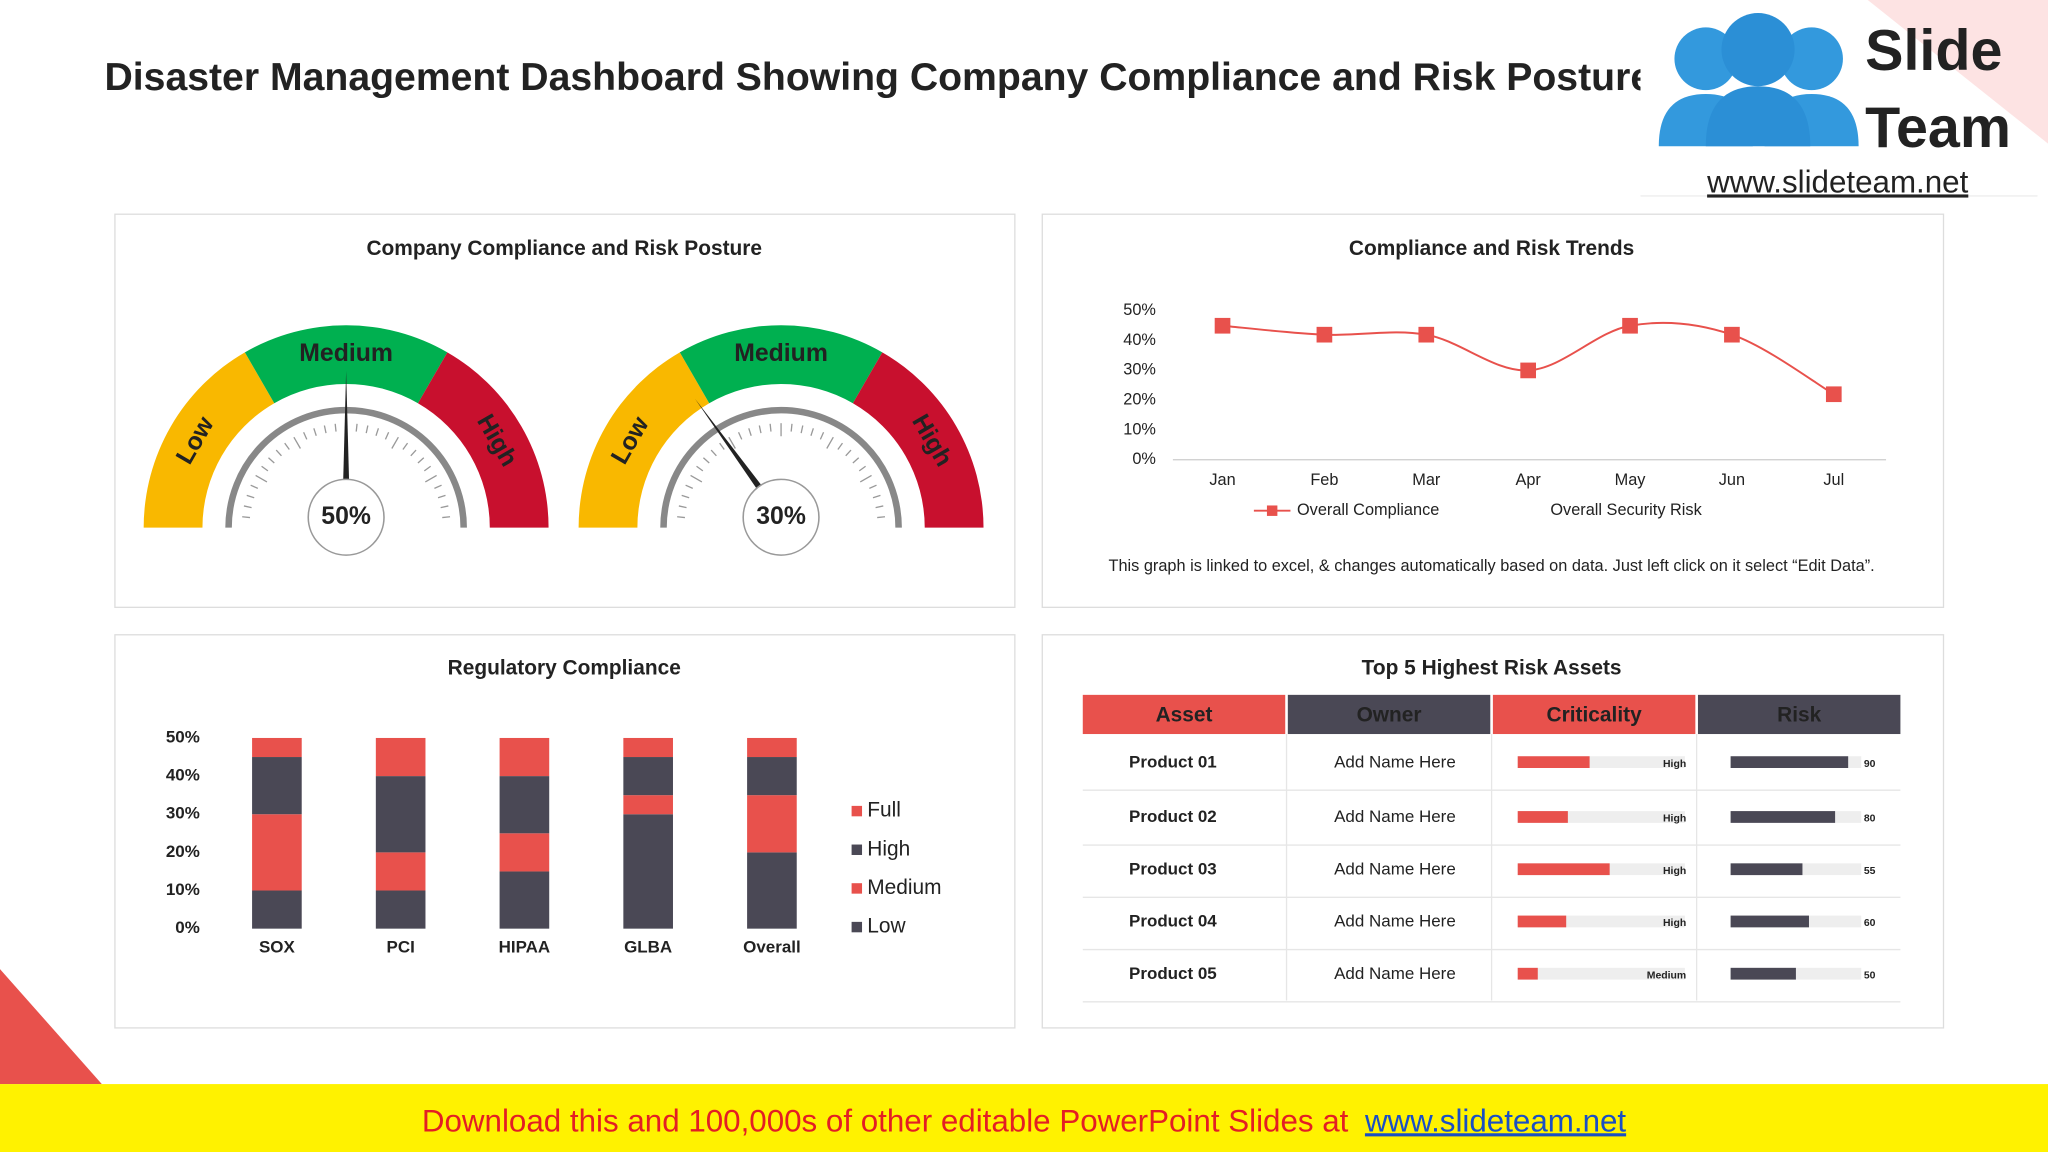 This screenshot has height=1152, width=2048. Describe the element at coordinates (51, 1027) in the screenshot. I see `corner-triangle` at that location.